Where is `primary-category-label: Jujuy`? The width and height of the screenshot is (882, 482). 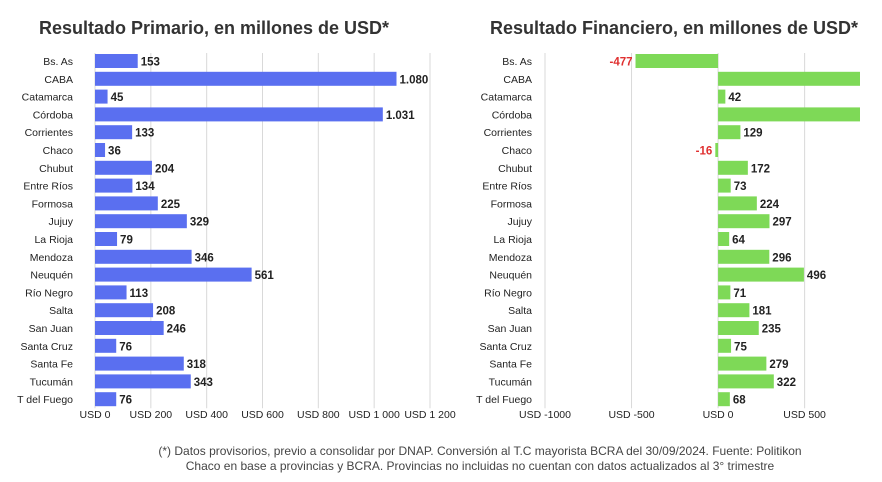
primary-category-label: Jujuy is located at coordinates (60, 222).